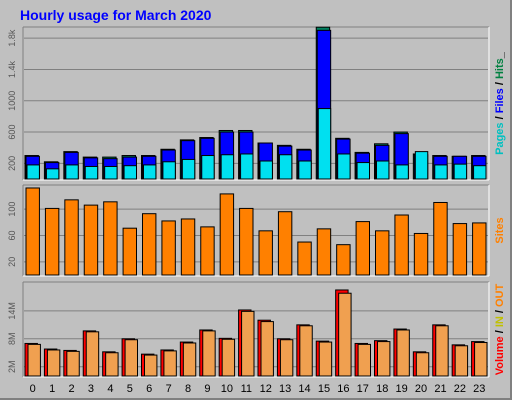 The width and height of the screenshot is (512, 400). Describe the element at coordinates (500, 100) in the screenshot. I see `legend-part: Files` at that location.